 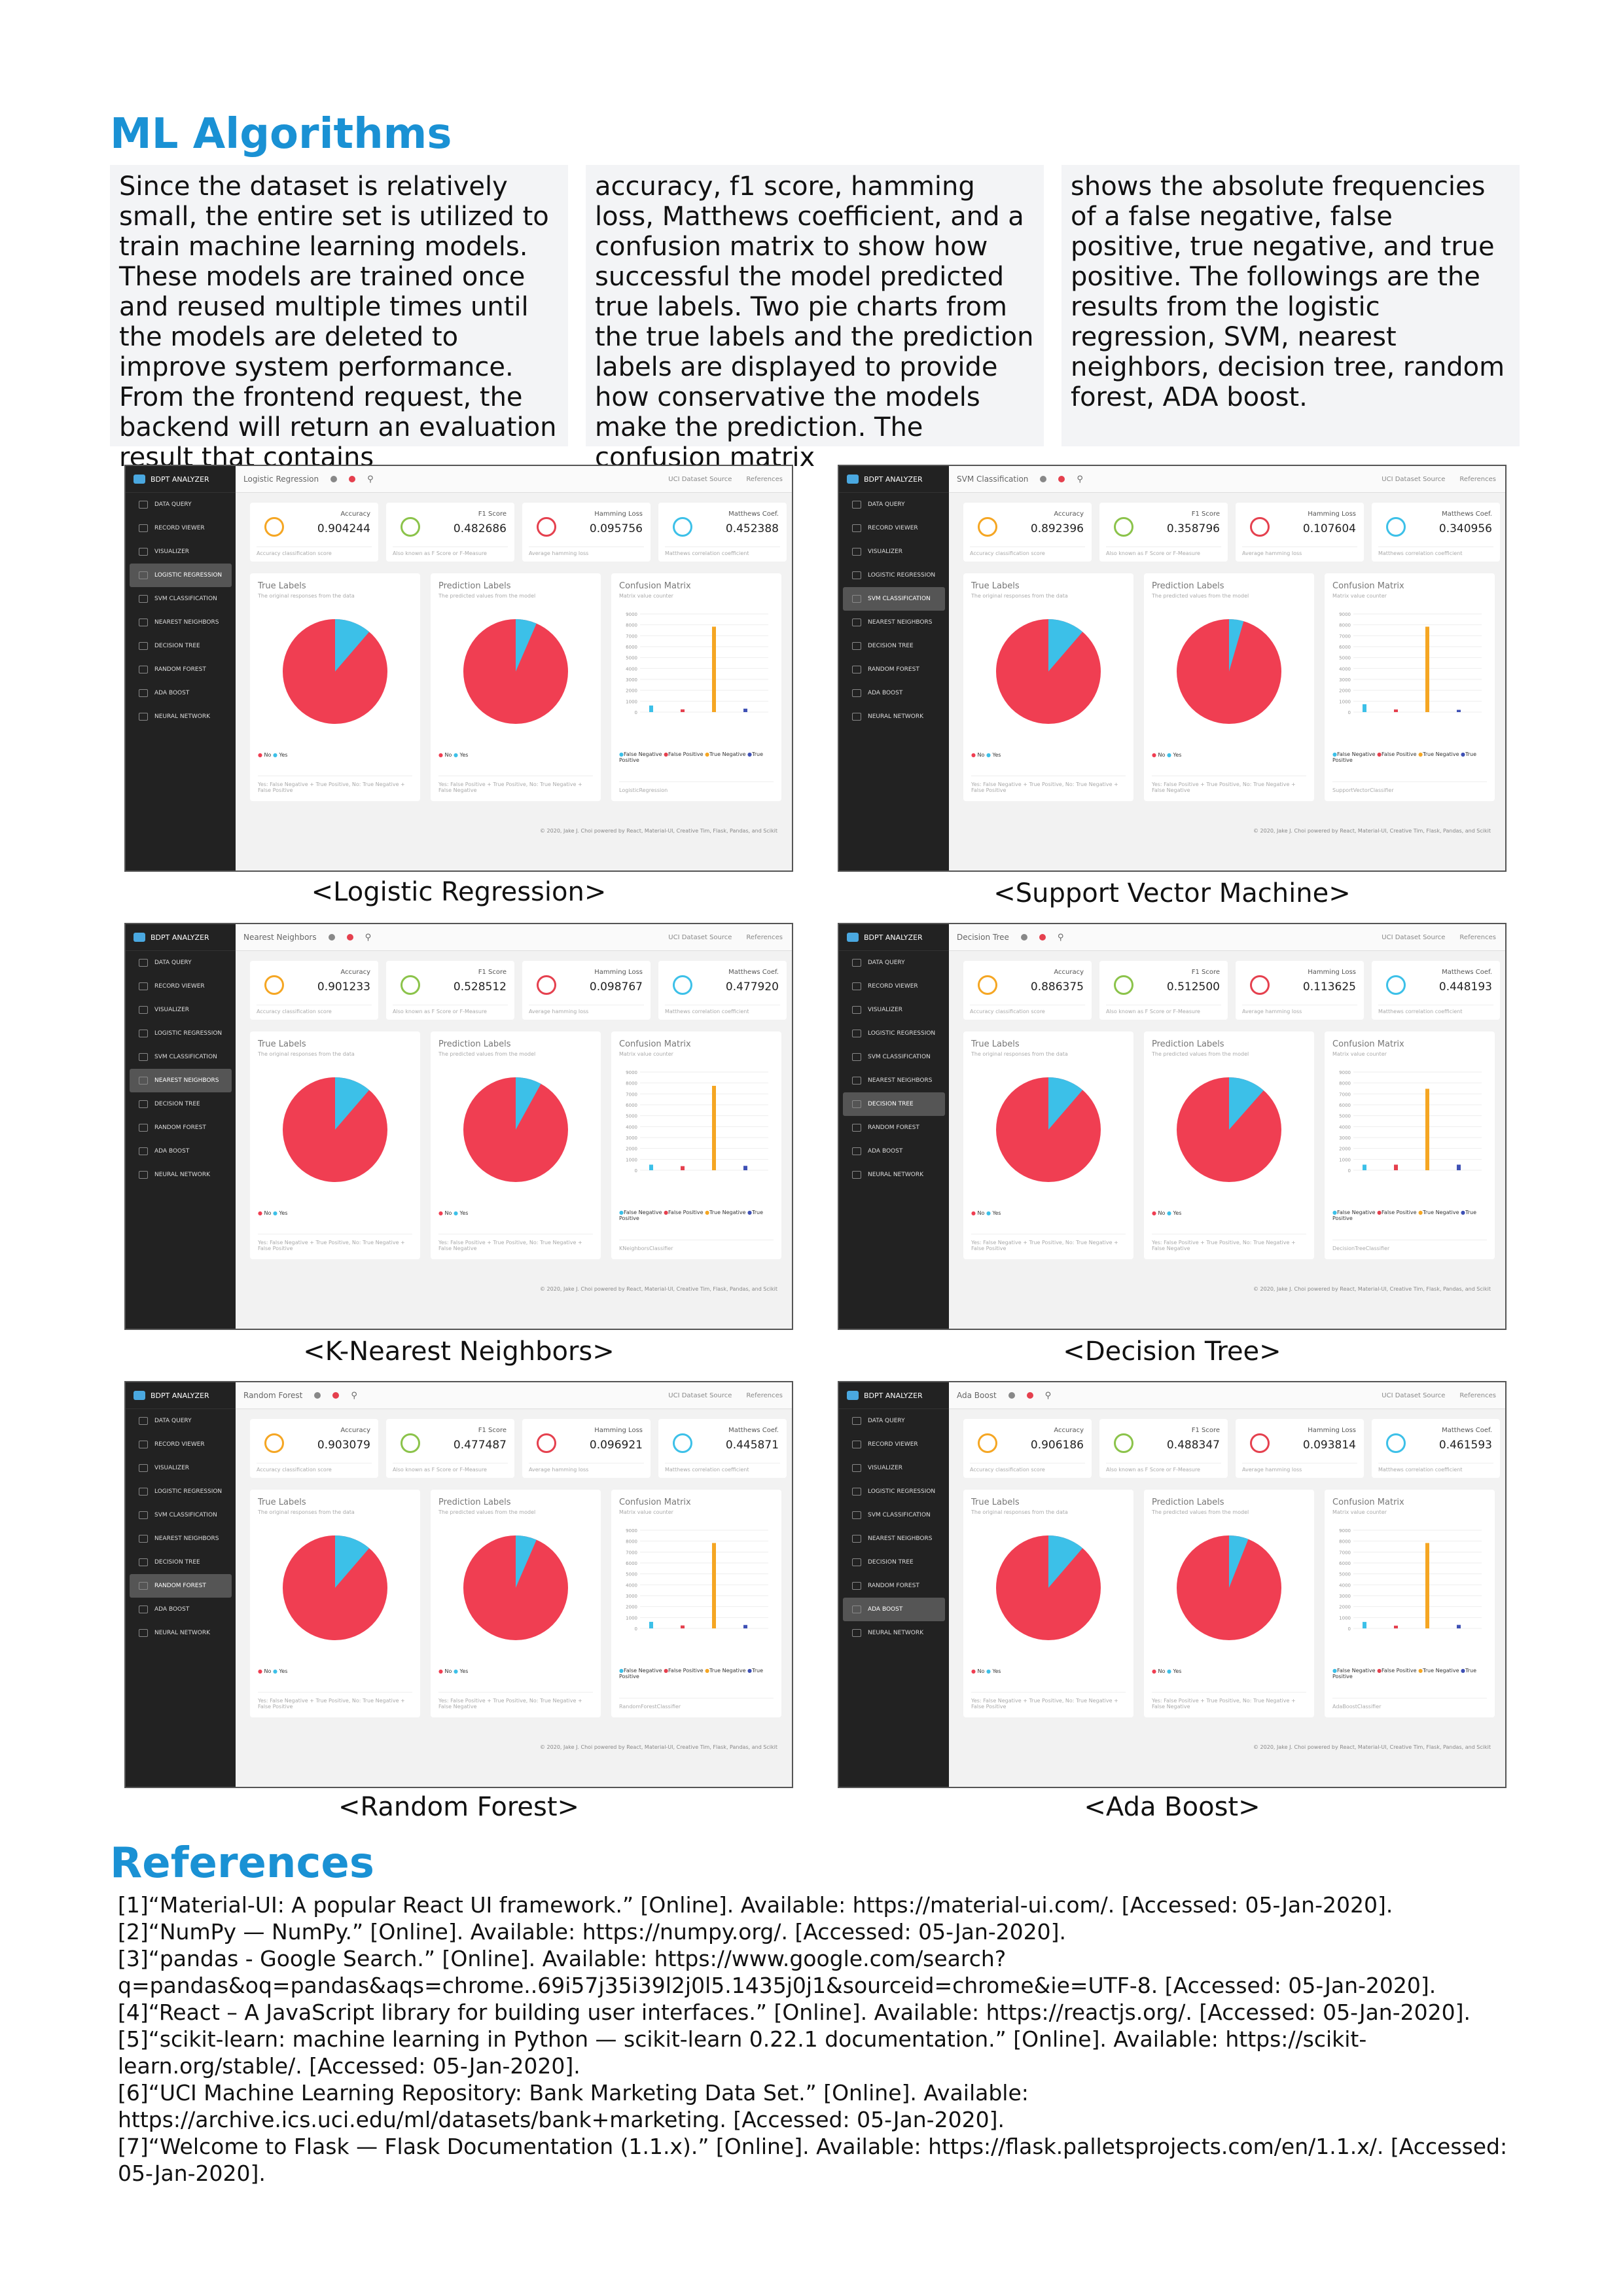 I want to click on metric-card: Hamming Loss 0.095756 Average hamming loss, so click(x=586, y=532).